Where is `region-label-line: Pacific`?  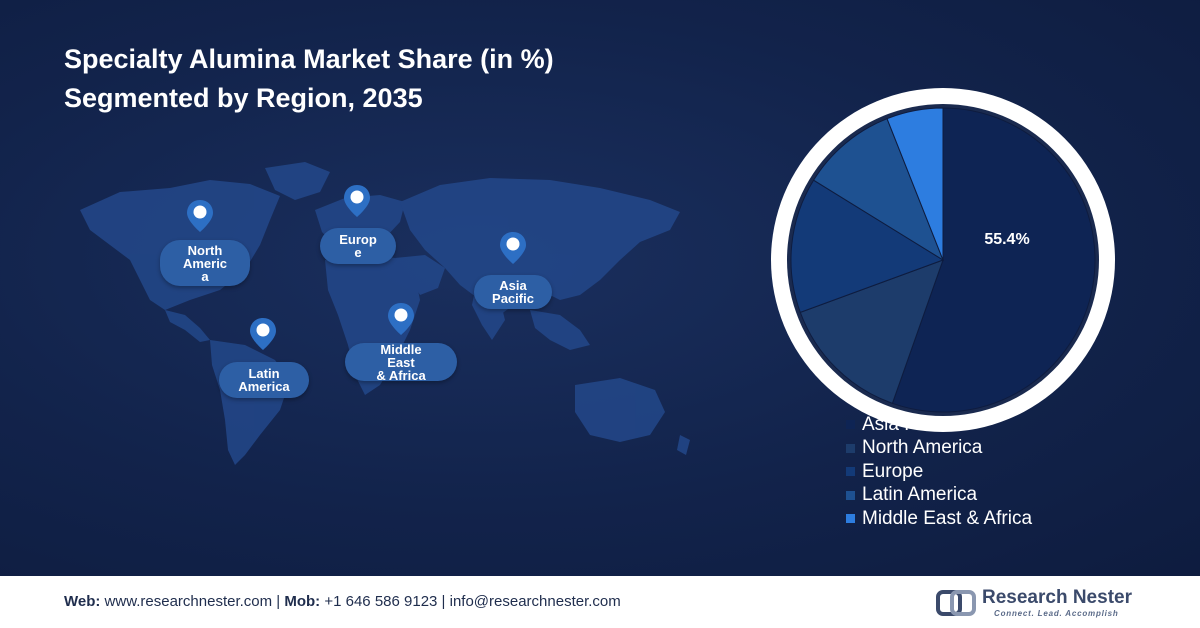
region-label-line: Pacific is located at coordinates (513, 298).